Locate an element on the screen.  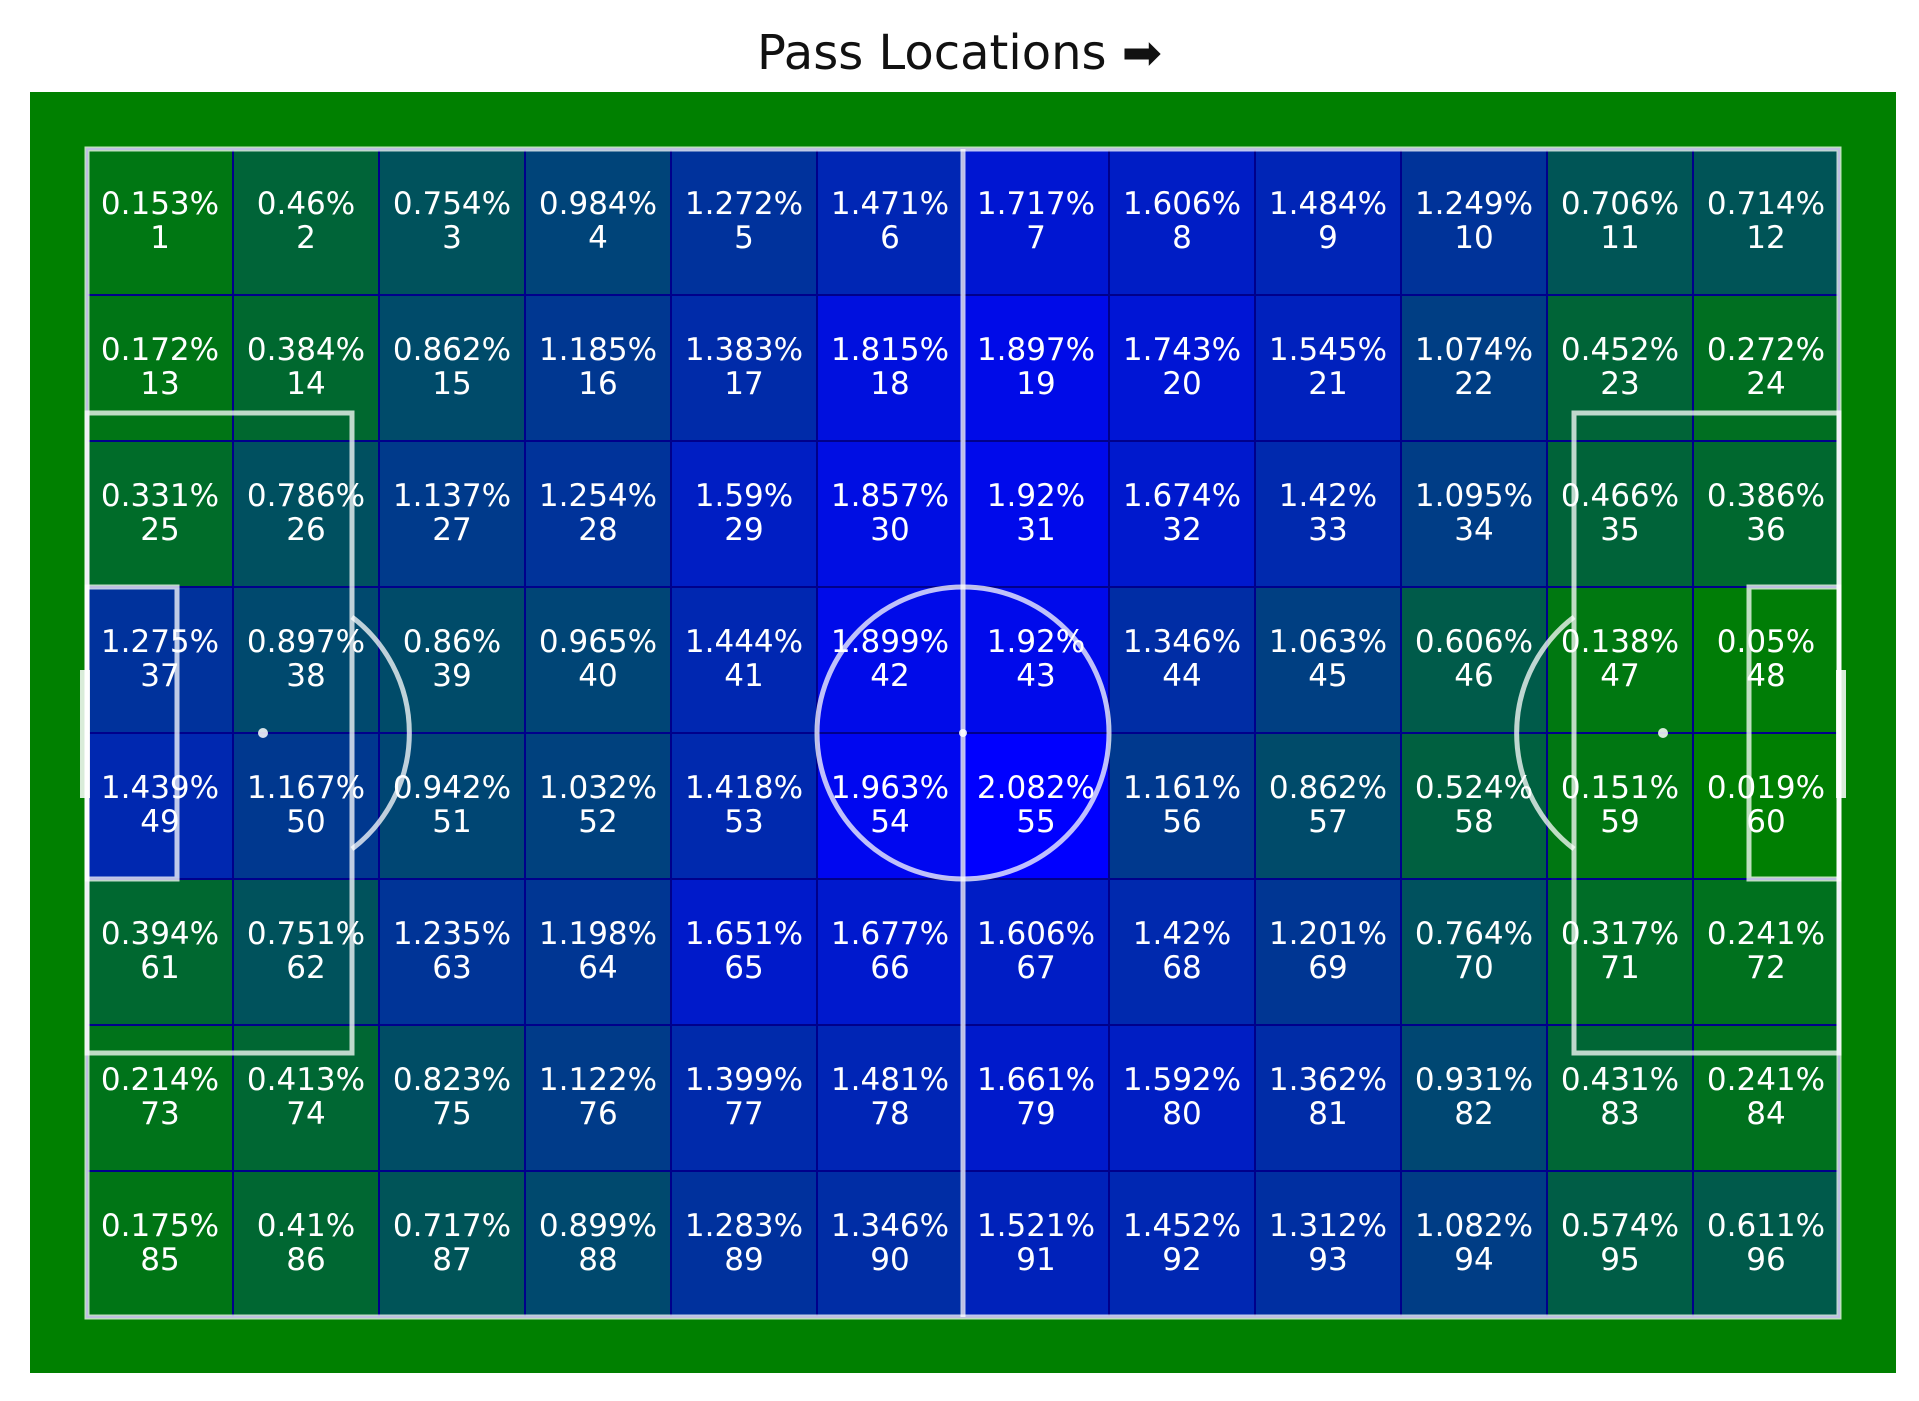
cell-zone-number: 83 is located at coordinates (1619, 1114).